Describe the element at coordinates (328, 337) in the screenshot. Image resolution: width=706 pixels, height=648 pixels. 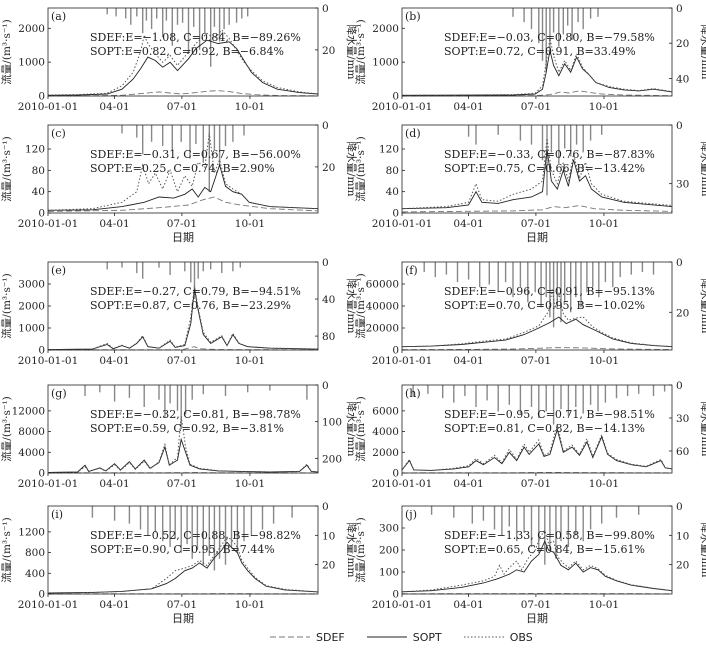
I see `y2-tick-label: 80` at that location.